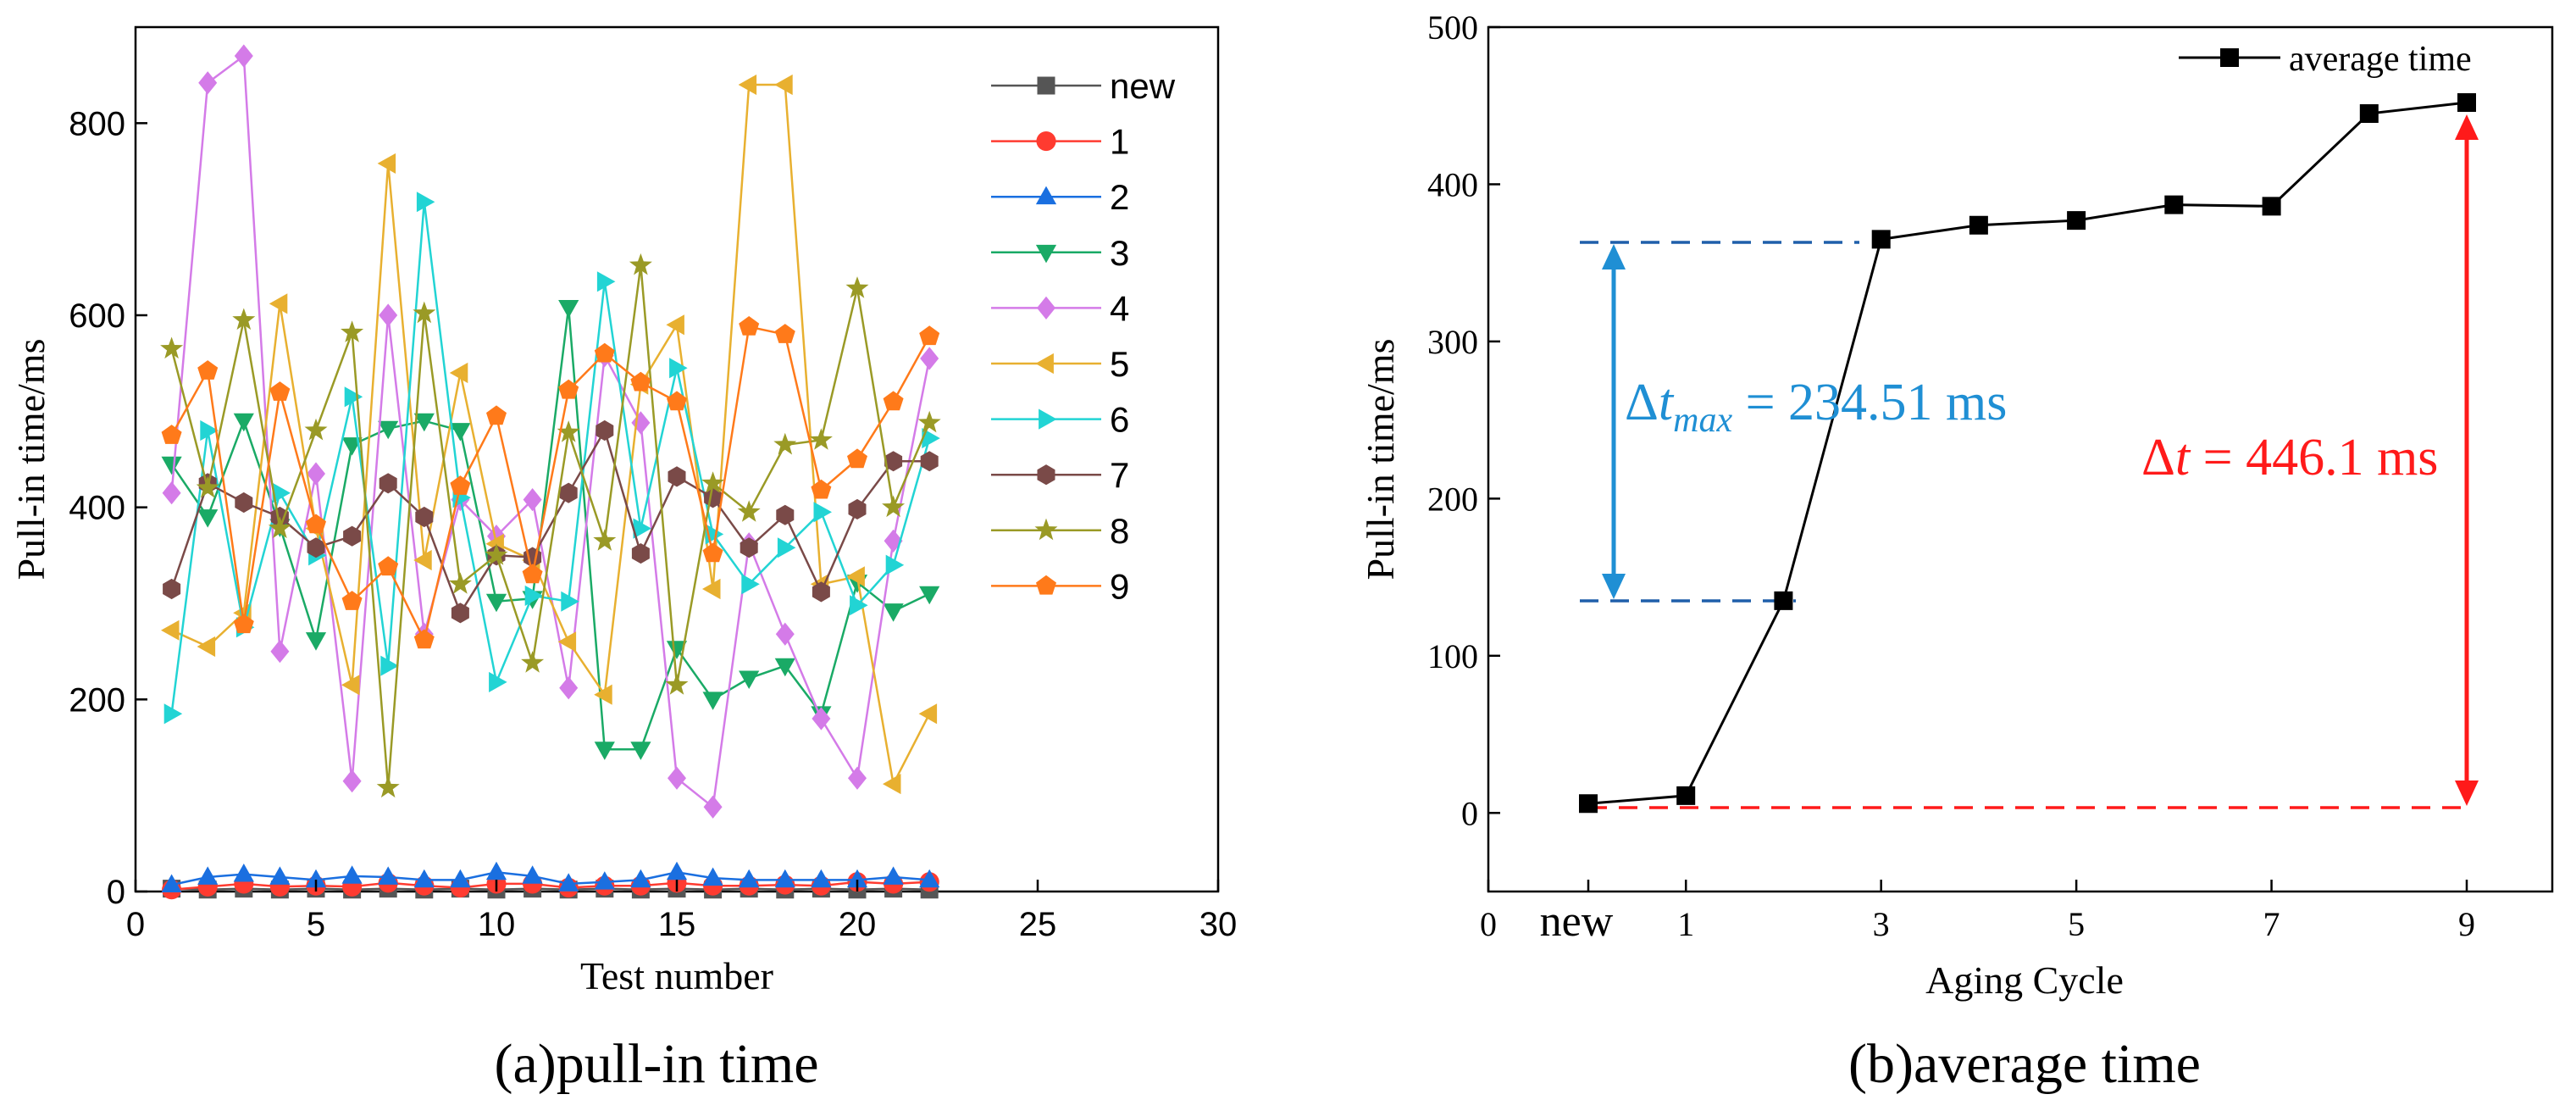 The height and width of the screenshot is (1111, 2576). What do you see at coordinates (2289, 458) in the screenshot?
I see `annotation-total-text: Δt = 446.1 ms` at bounding box center [2289, 458].